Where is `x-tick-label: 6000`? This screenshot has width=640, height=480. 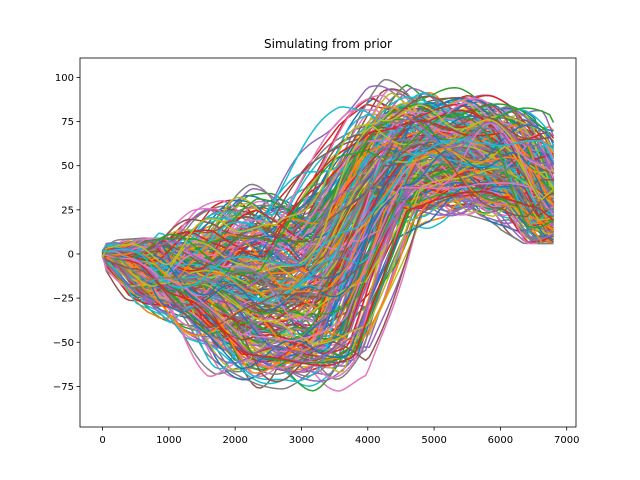
x-tick-label: 6000 is located at coordinates (500, 440).